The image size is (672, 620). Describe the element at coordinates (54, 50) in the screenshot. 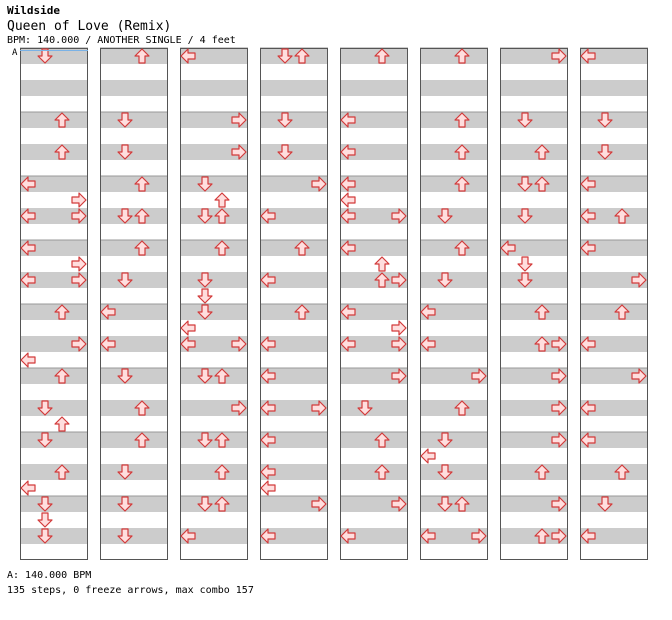

I see `bpm-marker-line` at that location.